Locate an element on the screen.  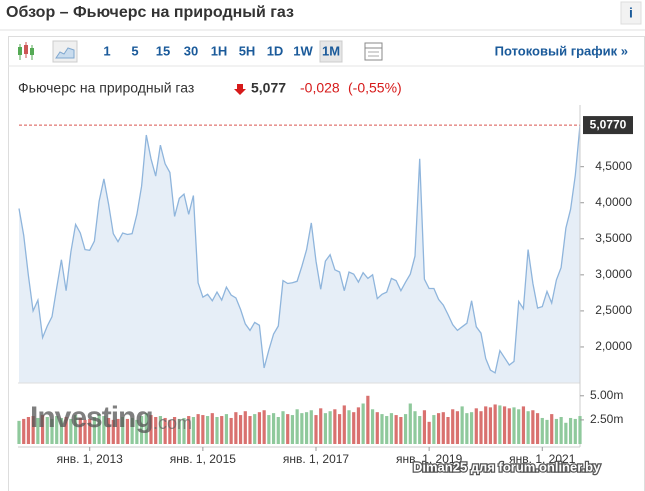
info-icon: i is located at coordinates (631, 13).